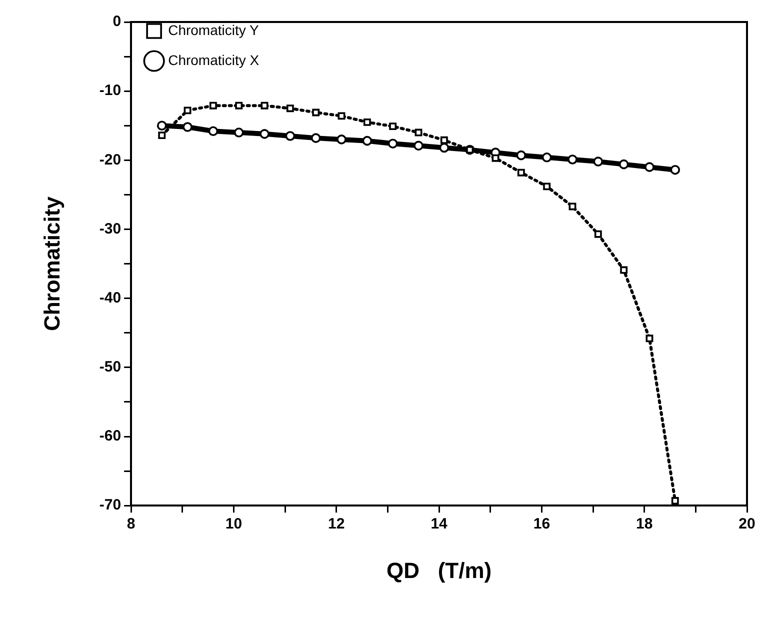 The image size is (773, 629). I want to click on y-tick-label: -60, so click(110, 436).